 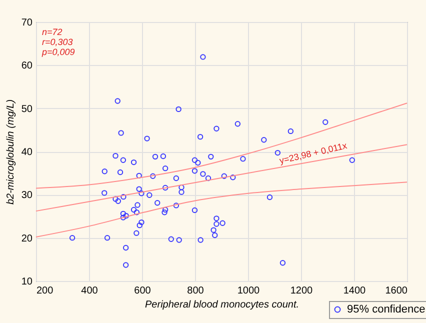 What do you see at coordinates (45, 291) in the screenshot?
I see `x-tick-label: 200` at bounding box center [45, 291].